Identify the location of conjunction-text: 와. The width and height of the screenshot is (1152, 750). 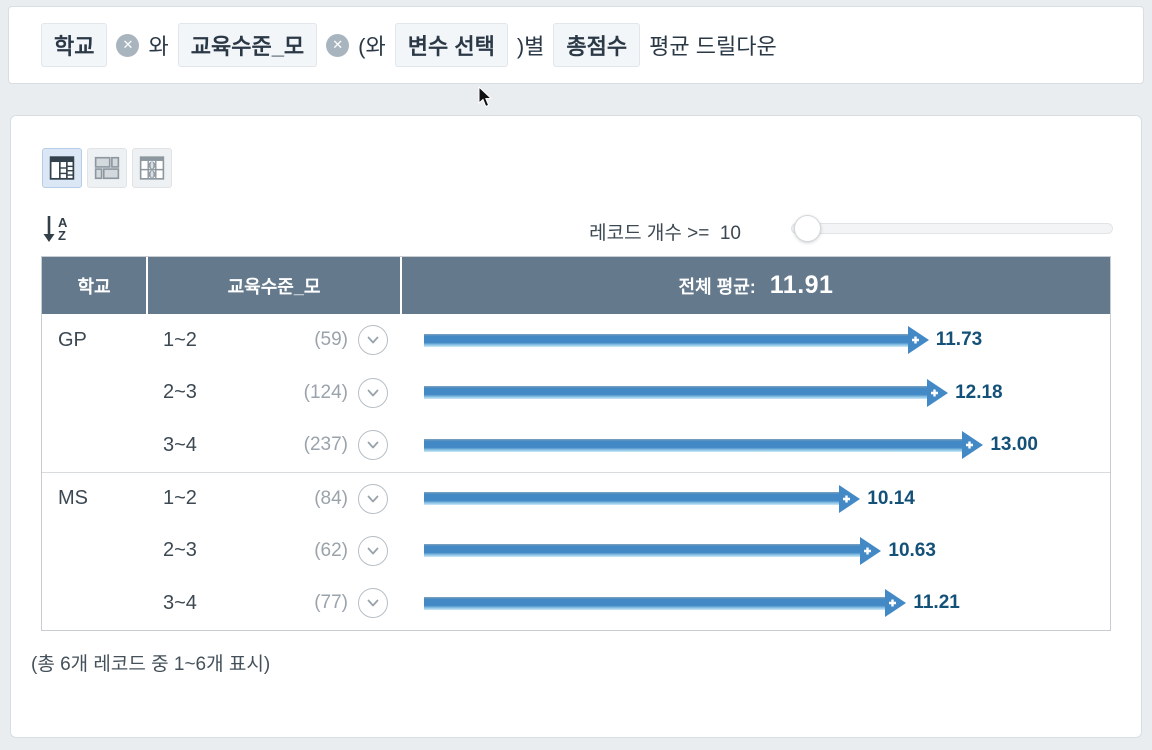
(158, 46).